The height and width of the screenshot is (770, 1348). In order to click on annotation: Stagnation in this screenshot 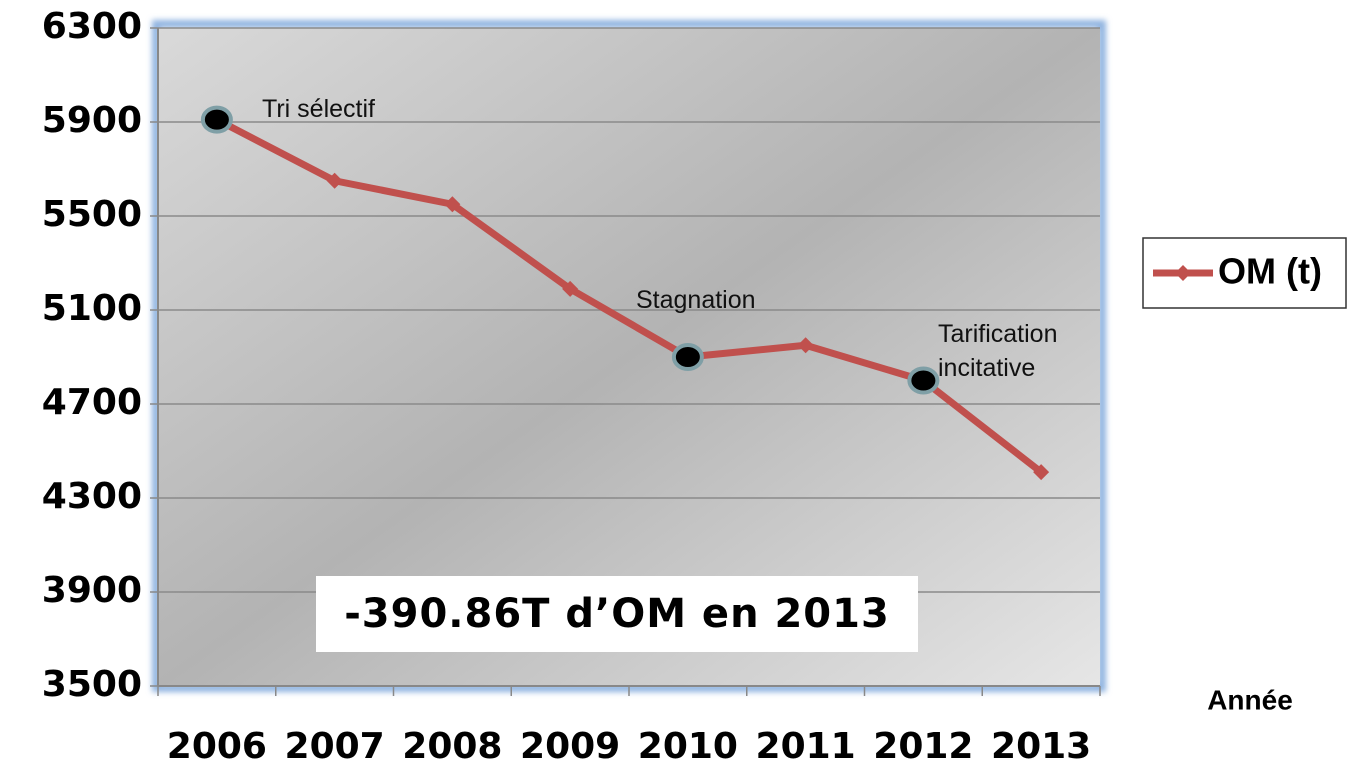, I will do `click(696, 300)`.